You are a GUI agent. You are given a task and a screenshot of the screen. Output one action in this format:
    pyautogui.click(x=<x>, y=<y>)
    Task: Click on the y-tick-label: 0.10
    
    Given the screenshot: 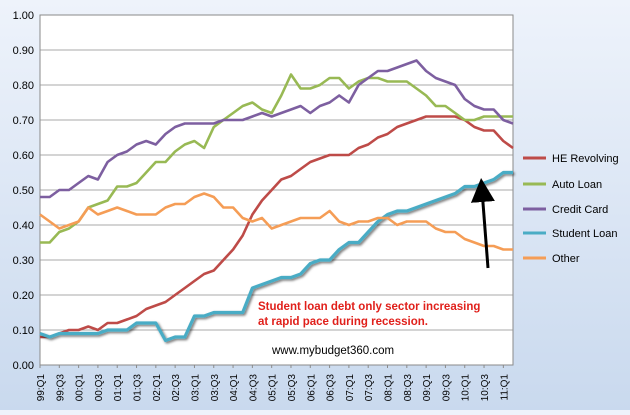 What is the action you would take?
    pyautogui.click(x=23, y=331)
    